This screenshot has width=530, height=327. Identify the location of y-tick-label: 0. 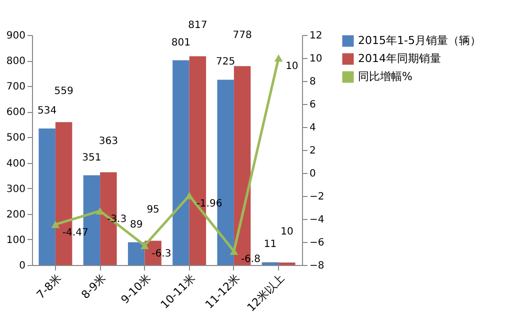
(22, 266).